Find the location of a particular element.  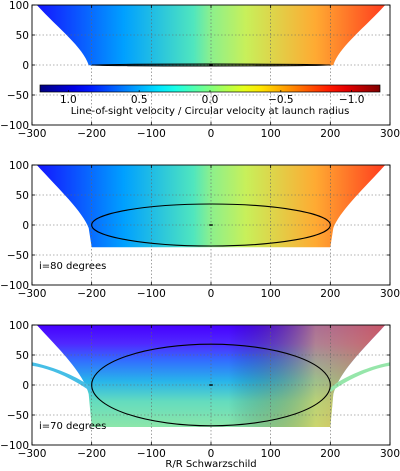

flow-left-wing is located at coordinates (62, 377).